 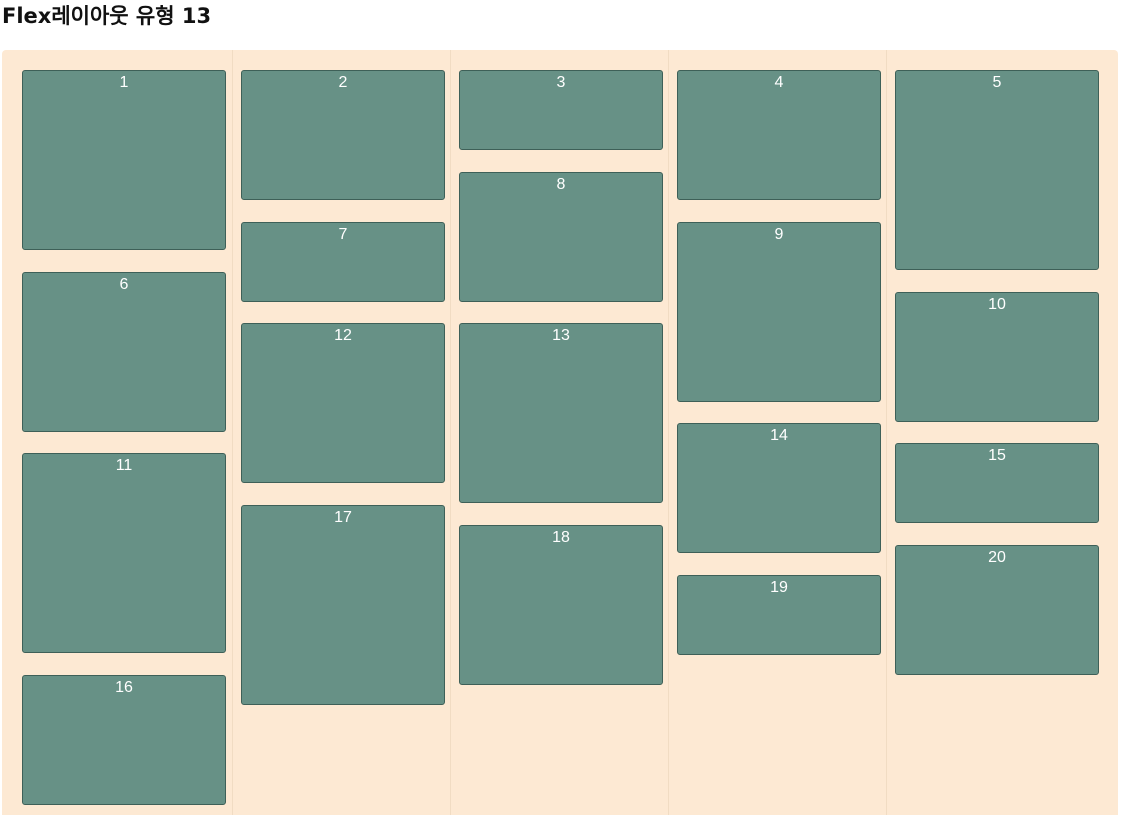 I want to click on box-19: 19, so click(x=779, y=615).